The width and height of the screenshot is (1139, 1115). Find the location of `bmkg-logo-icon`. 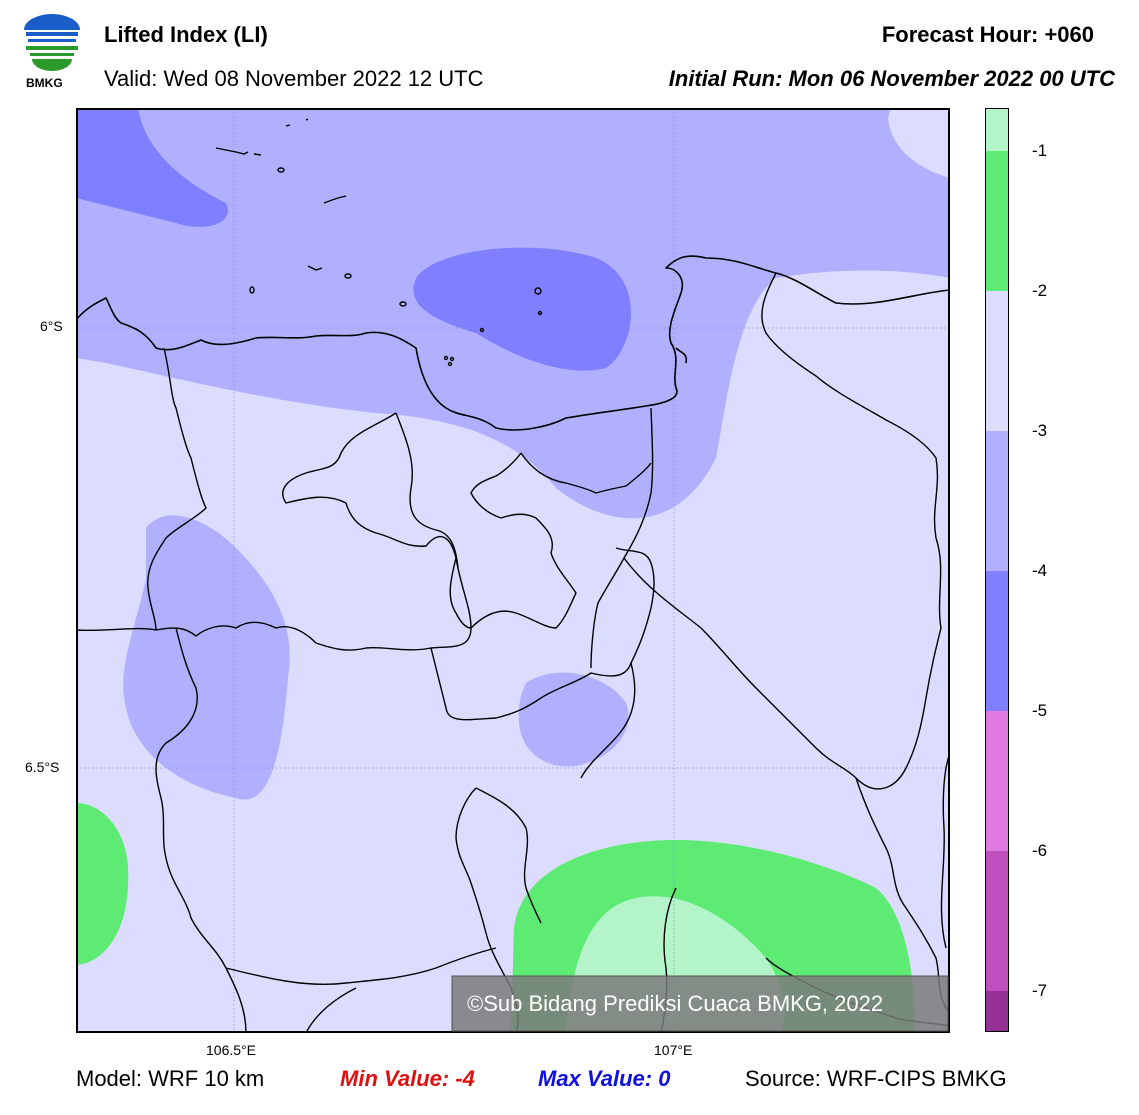

bmkg-logo-icon is located at coordinates (52, 42).